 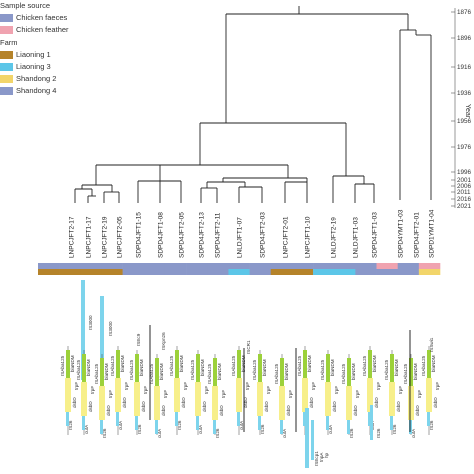 What do you see at coordinates (33, 66) in the screenshot?
I see `legend-label: Liaoning 3` at bounding box center [33, 66].